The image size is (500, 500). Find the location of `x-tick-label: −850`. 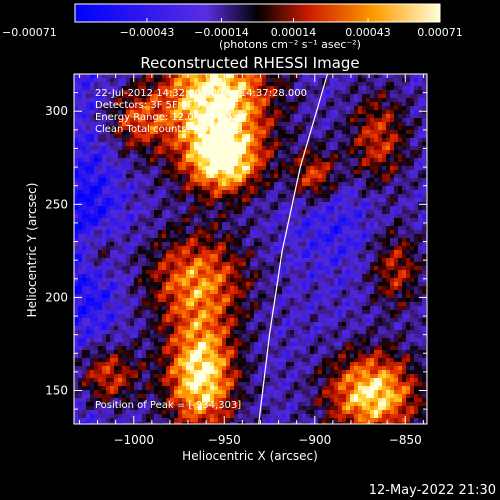

x-tick-label: −850 is located at coordinates (405, 440).